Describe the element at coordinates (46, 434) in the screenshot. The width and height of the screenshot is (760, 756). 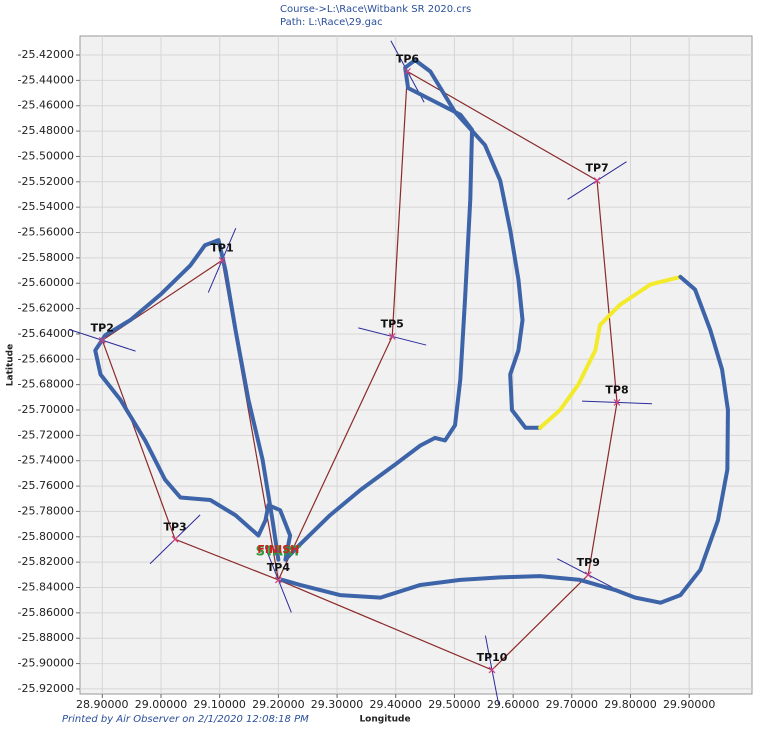
I see `y-tick-label: -25.72000` at that location.